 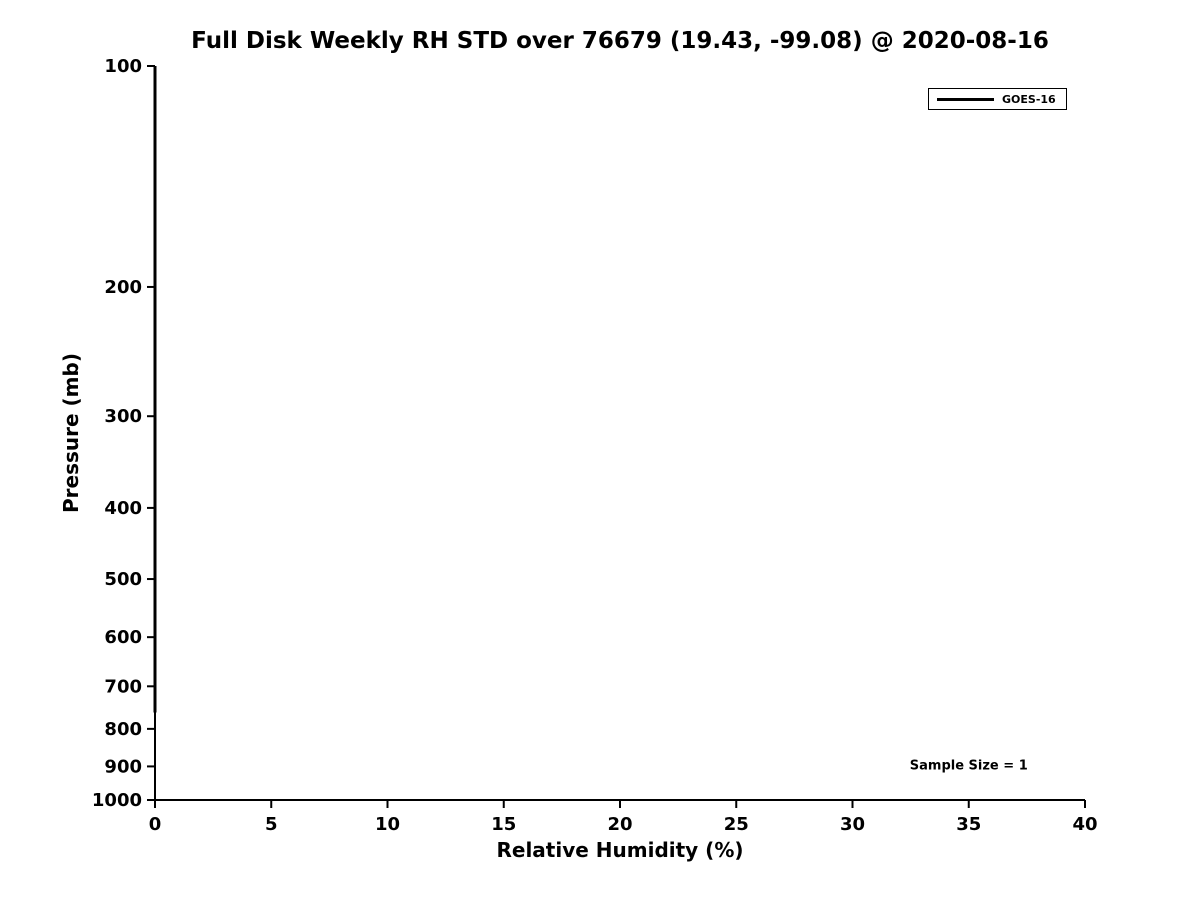 What do you see at coordinates (117, 800) in the screenshot?
I see `y-tick-label: 1000` at bounding box center [117, 800].